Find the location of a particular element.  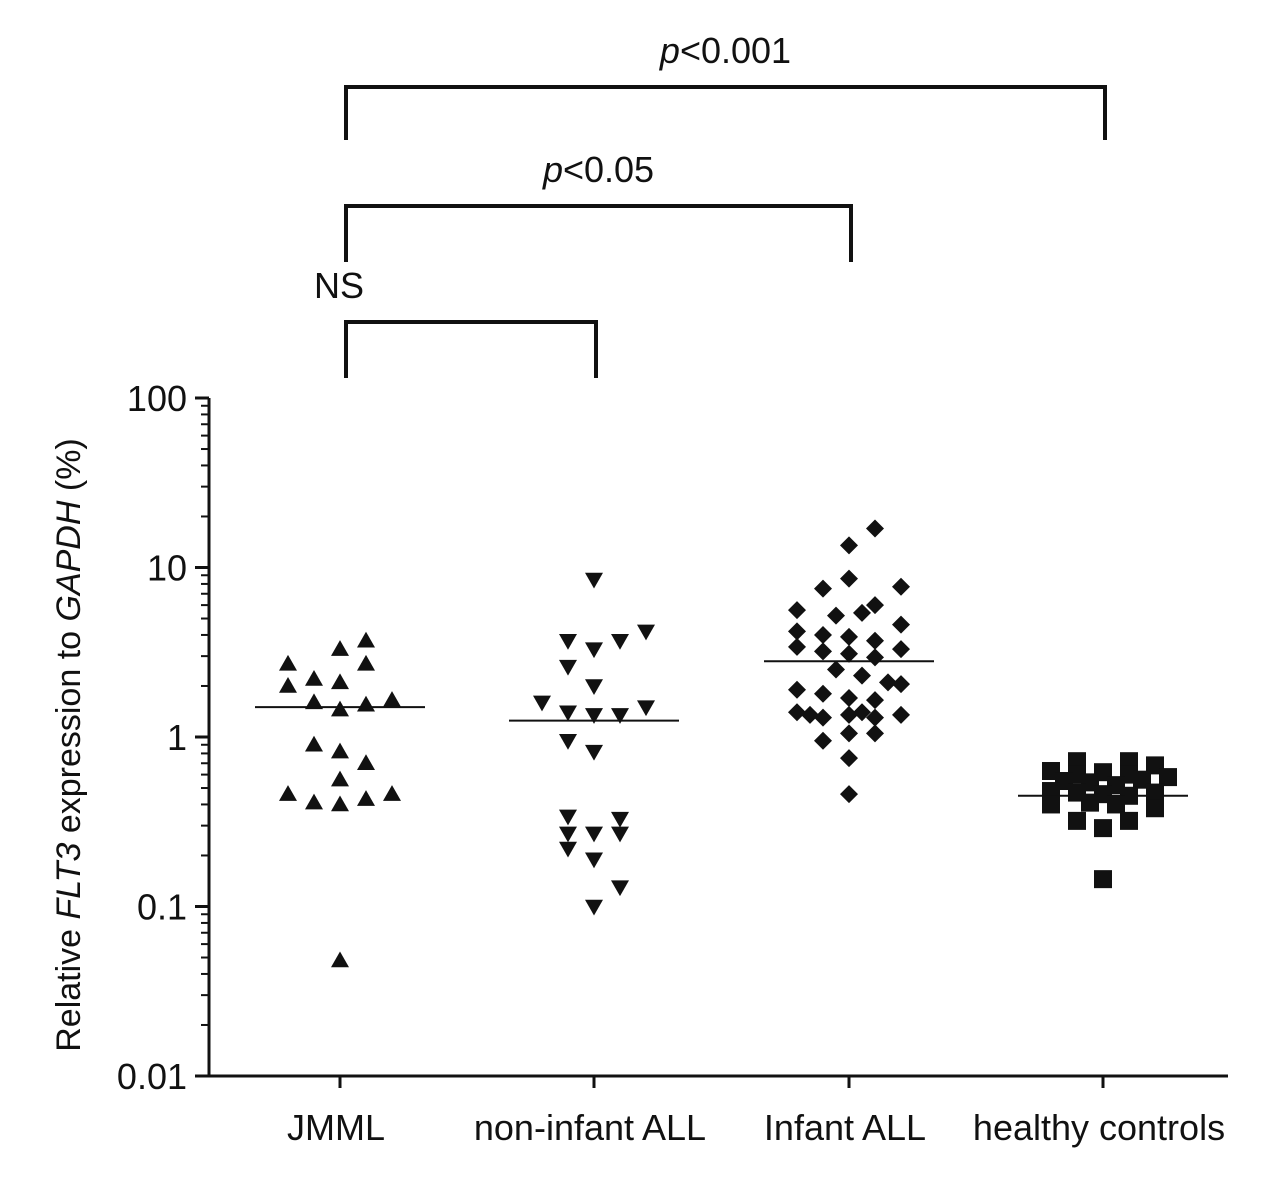

x-tick-label: healthy controls is located at coordinates (1099, 1127).